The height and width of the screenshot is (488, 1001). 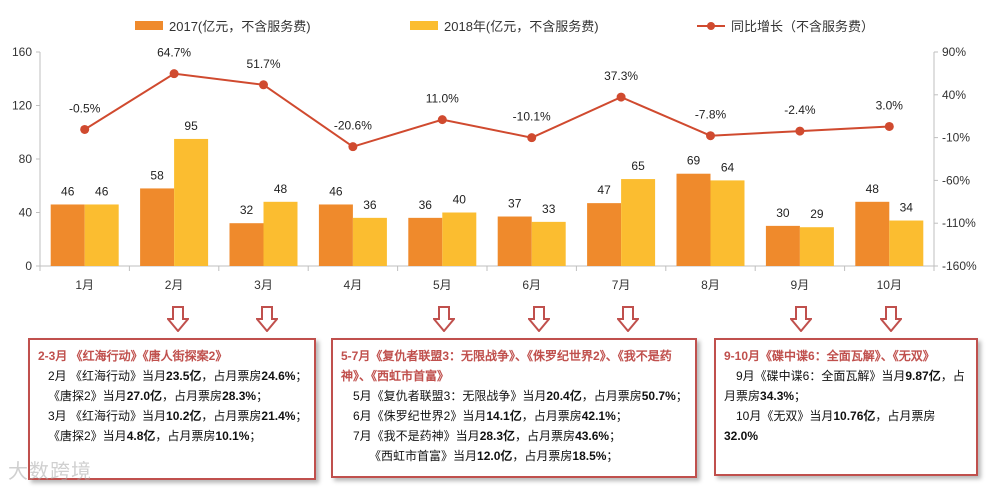 I want to click on box-line-text: 10月《无双》当月, so click(x=785, y=416).